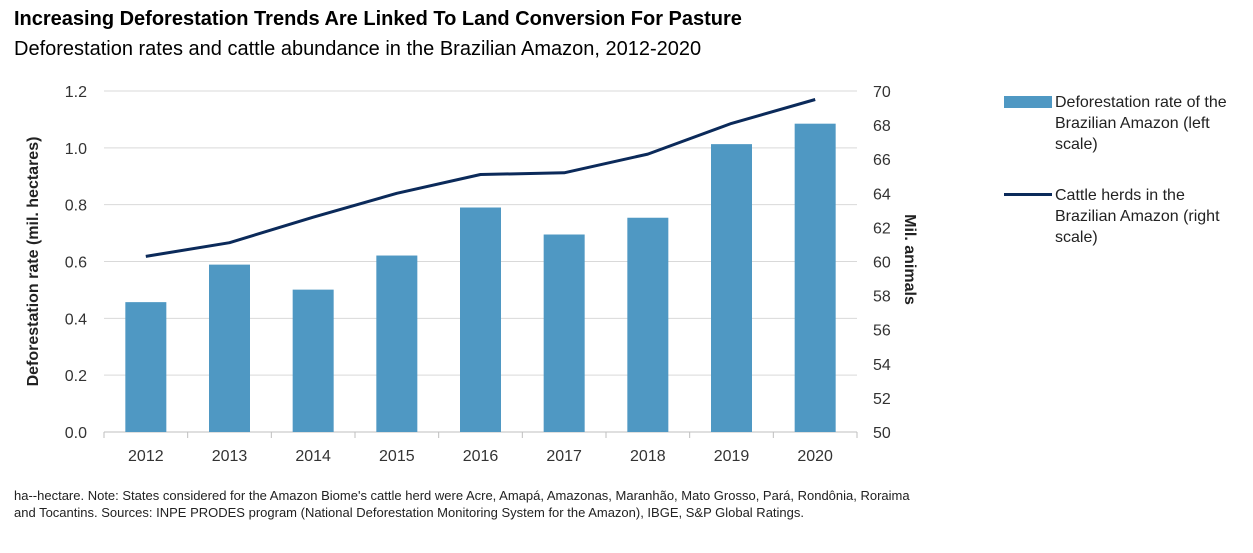  Describe the element at coordinates (882, 160) in the screenshot. I see `y-right-tick-label: 66` at that location.